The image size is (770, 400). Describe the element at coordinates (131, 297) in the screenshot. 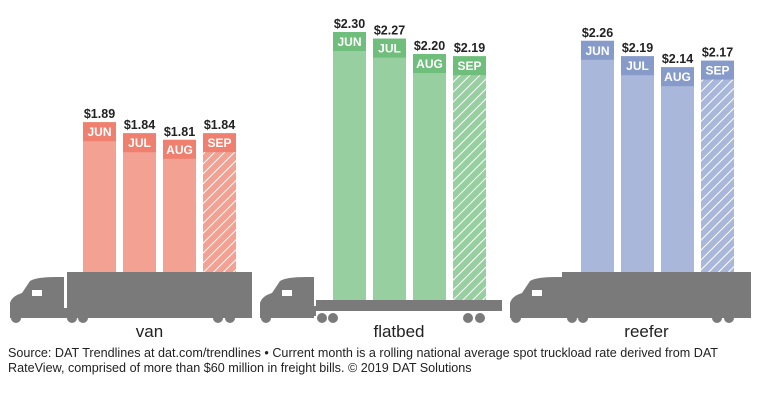

I see `van-truck-icon` at that location.